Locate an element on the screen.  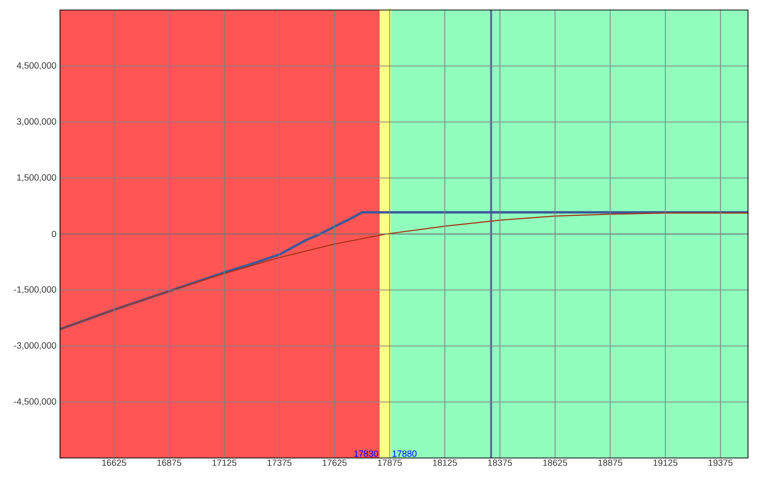
x-tick-label: 18375 is located at coordinates (500, 463).